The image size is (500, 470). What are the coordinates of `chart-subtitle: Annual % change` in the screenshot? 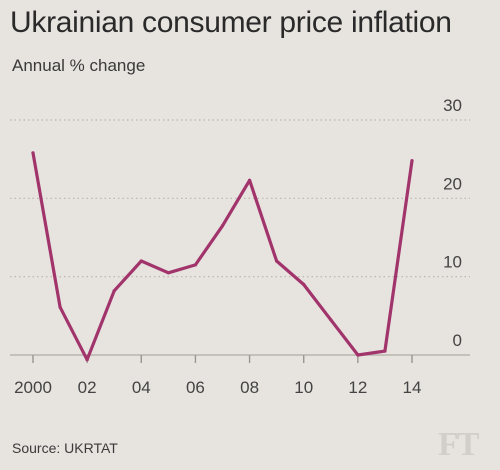 It's located at (79, 65).